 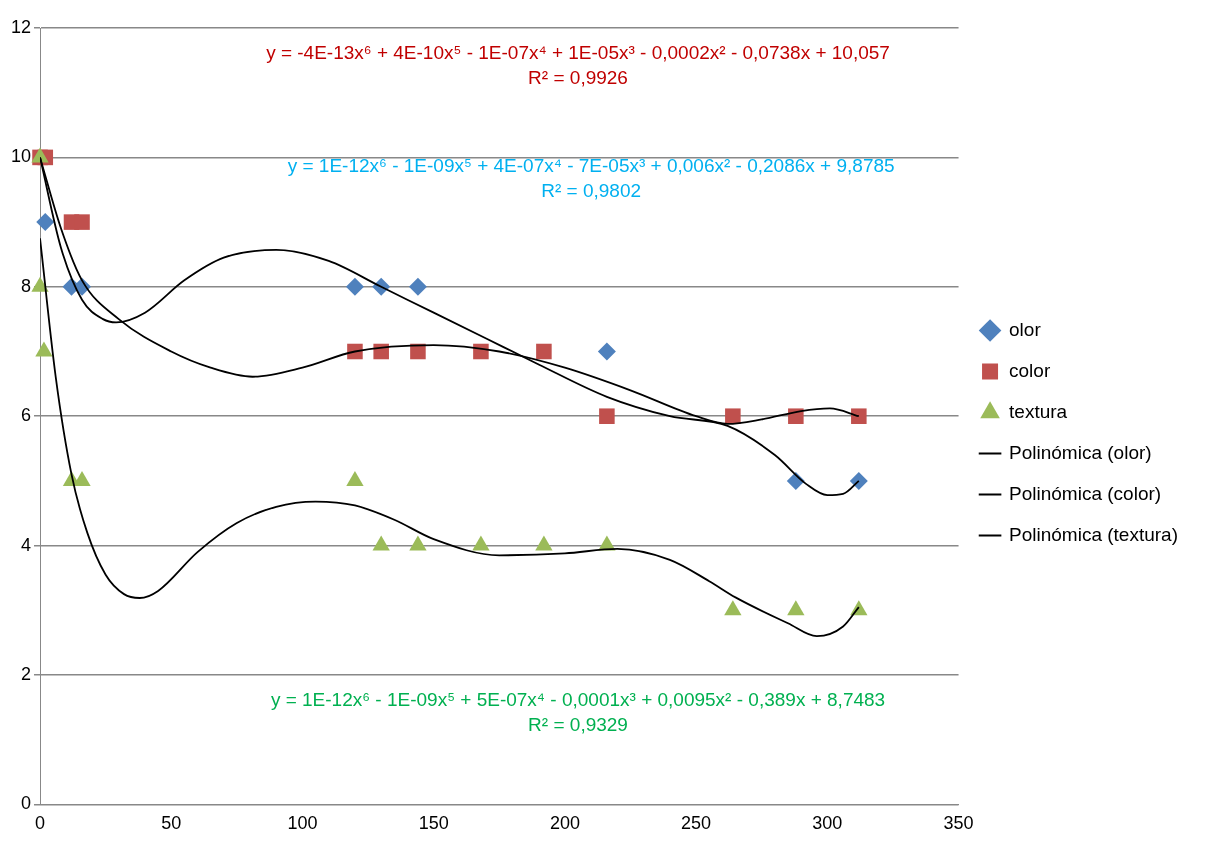 What do you see at coordinates (1025, 329) in the screenshot?
I see `legend-label: olor` at bounding box center [1025, 329].